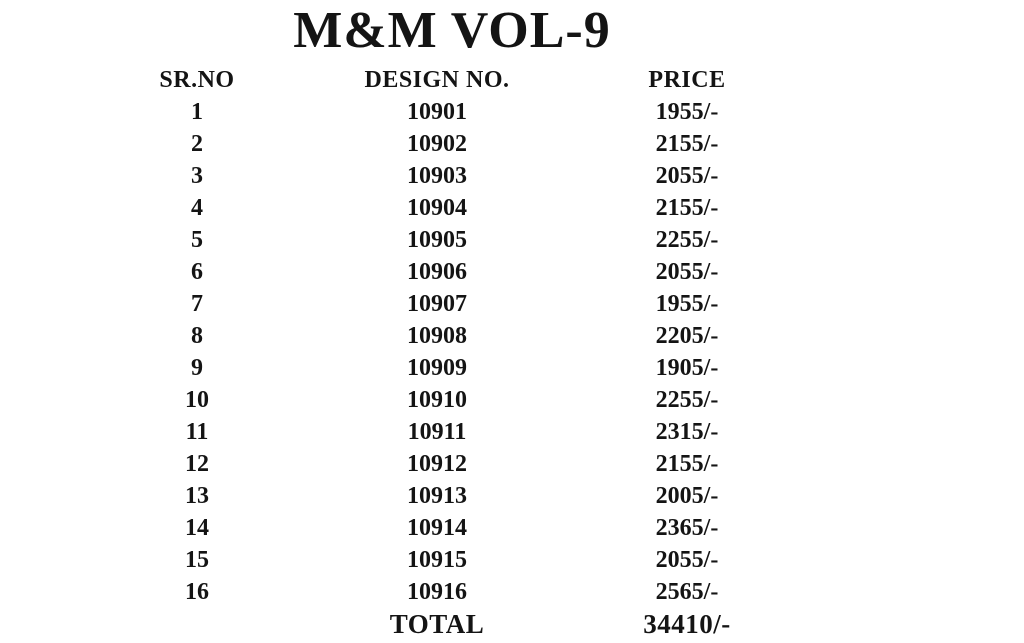  Describe the element at coordinates (197, 432) in the screenshot. I see `sr-no-cell: 11` at that location.